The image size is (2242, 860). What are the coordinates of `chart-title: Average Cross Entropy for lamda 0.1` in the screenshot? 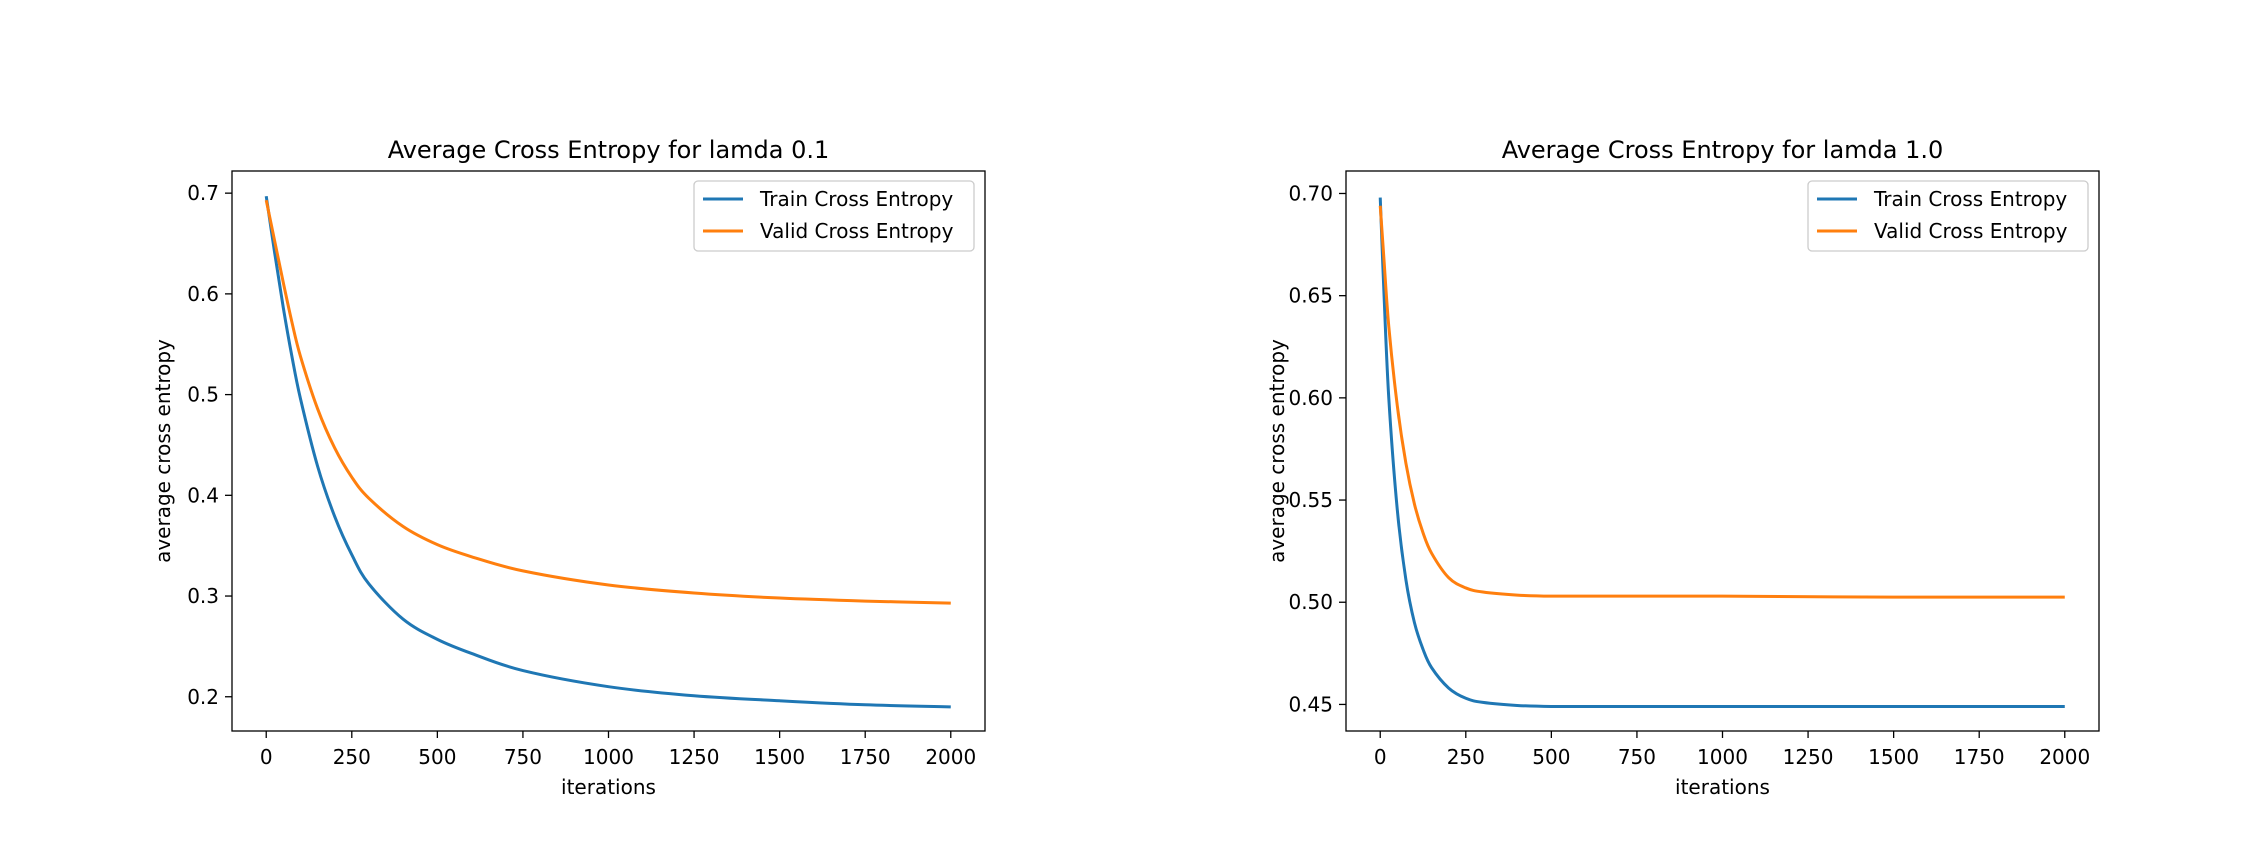 It's located at (609, 150).